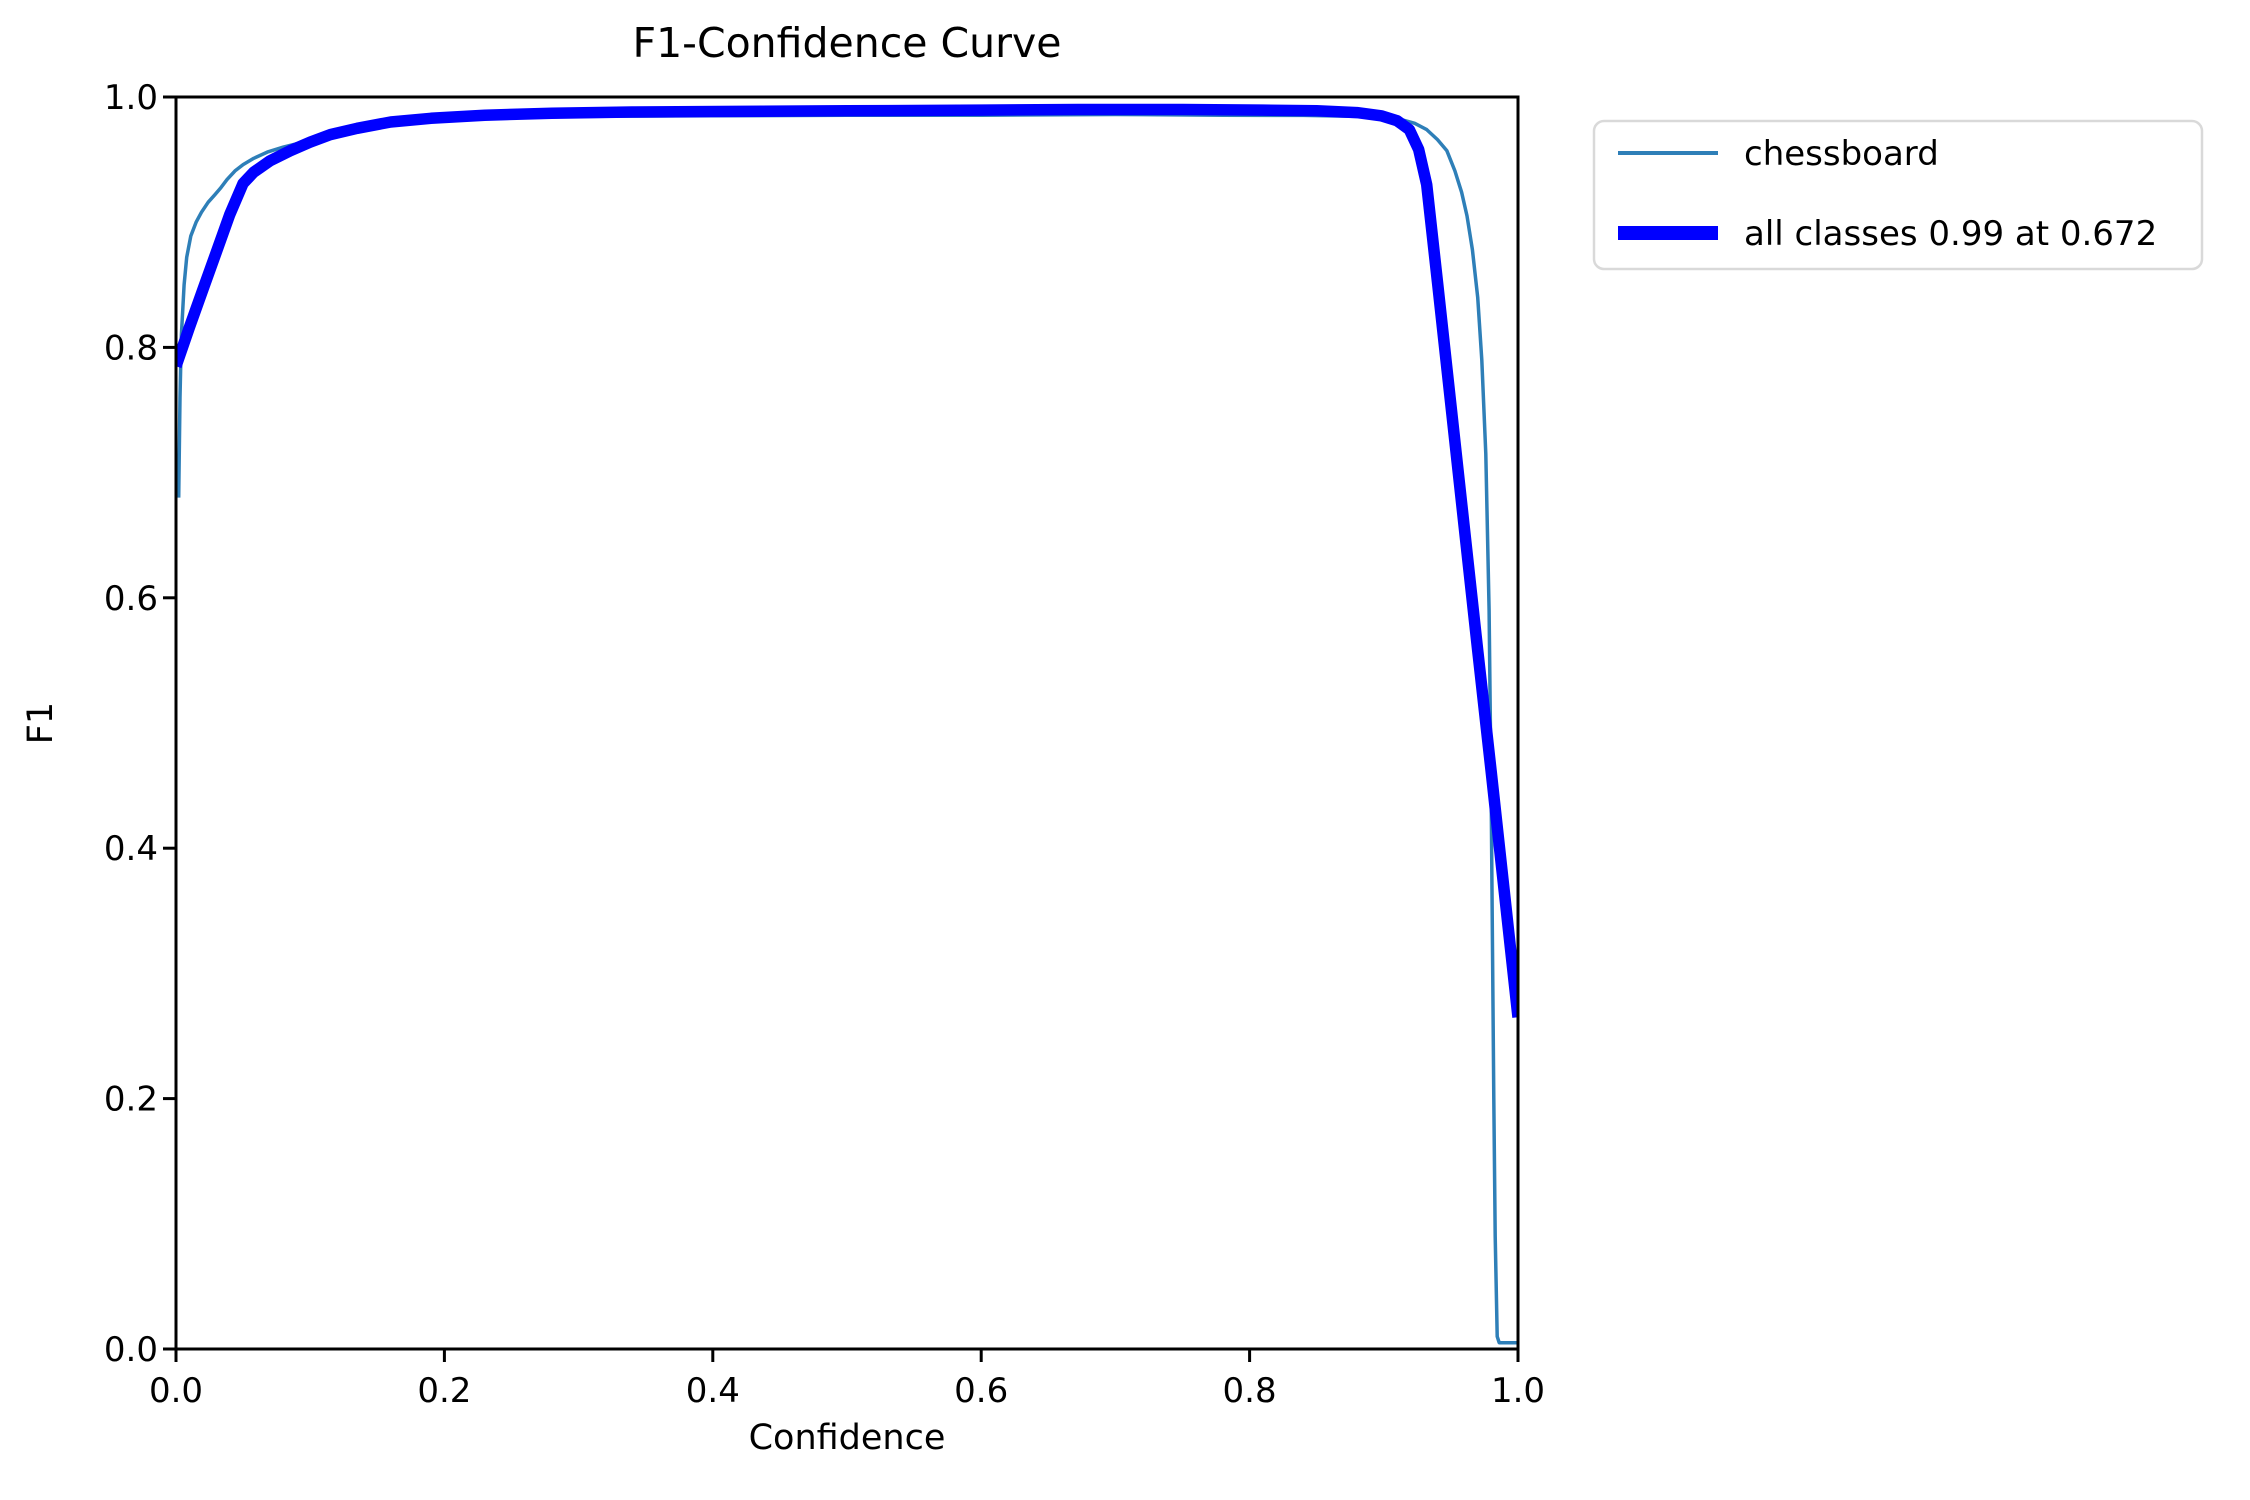  What do you see at coordinates (131, 599) in the screenshot?
I see `y-tick-label: 0.6` at bounding box center [131, 599].